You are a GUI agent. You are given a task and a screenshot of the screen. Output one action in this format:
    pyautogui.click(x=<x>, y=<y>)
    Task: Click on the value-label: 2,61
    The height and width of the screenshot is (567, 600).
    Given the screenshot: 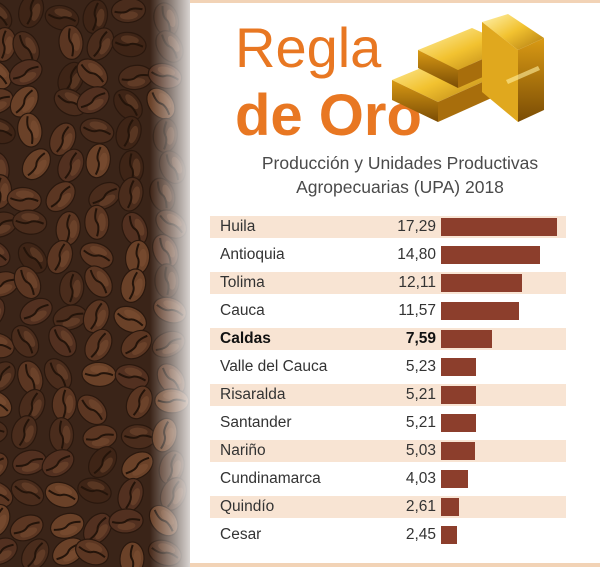 What is the action you would take?
    pyautogui.click(x=420, y=506)
    